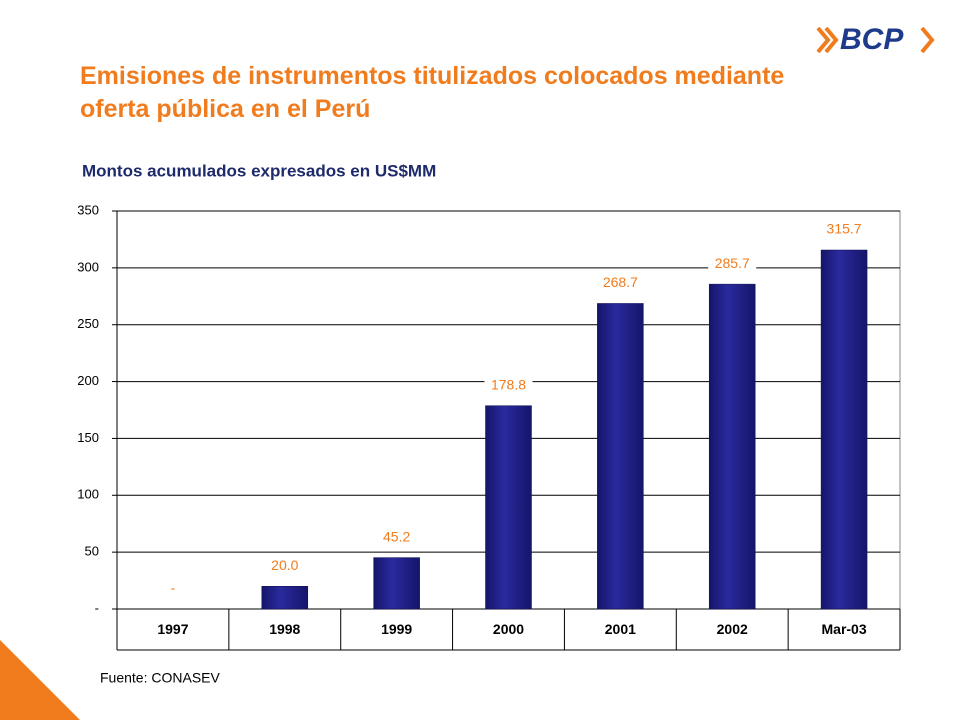  What do you see at coordinates (732, 629) in the screenshot?
I see `x-tick-label: 2002` at bounding box center [732, 629].